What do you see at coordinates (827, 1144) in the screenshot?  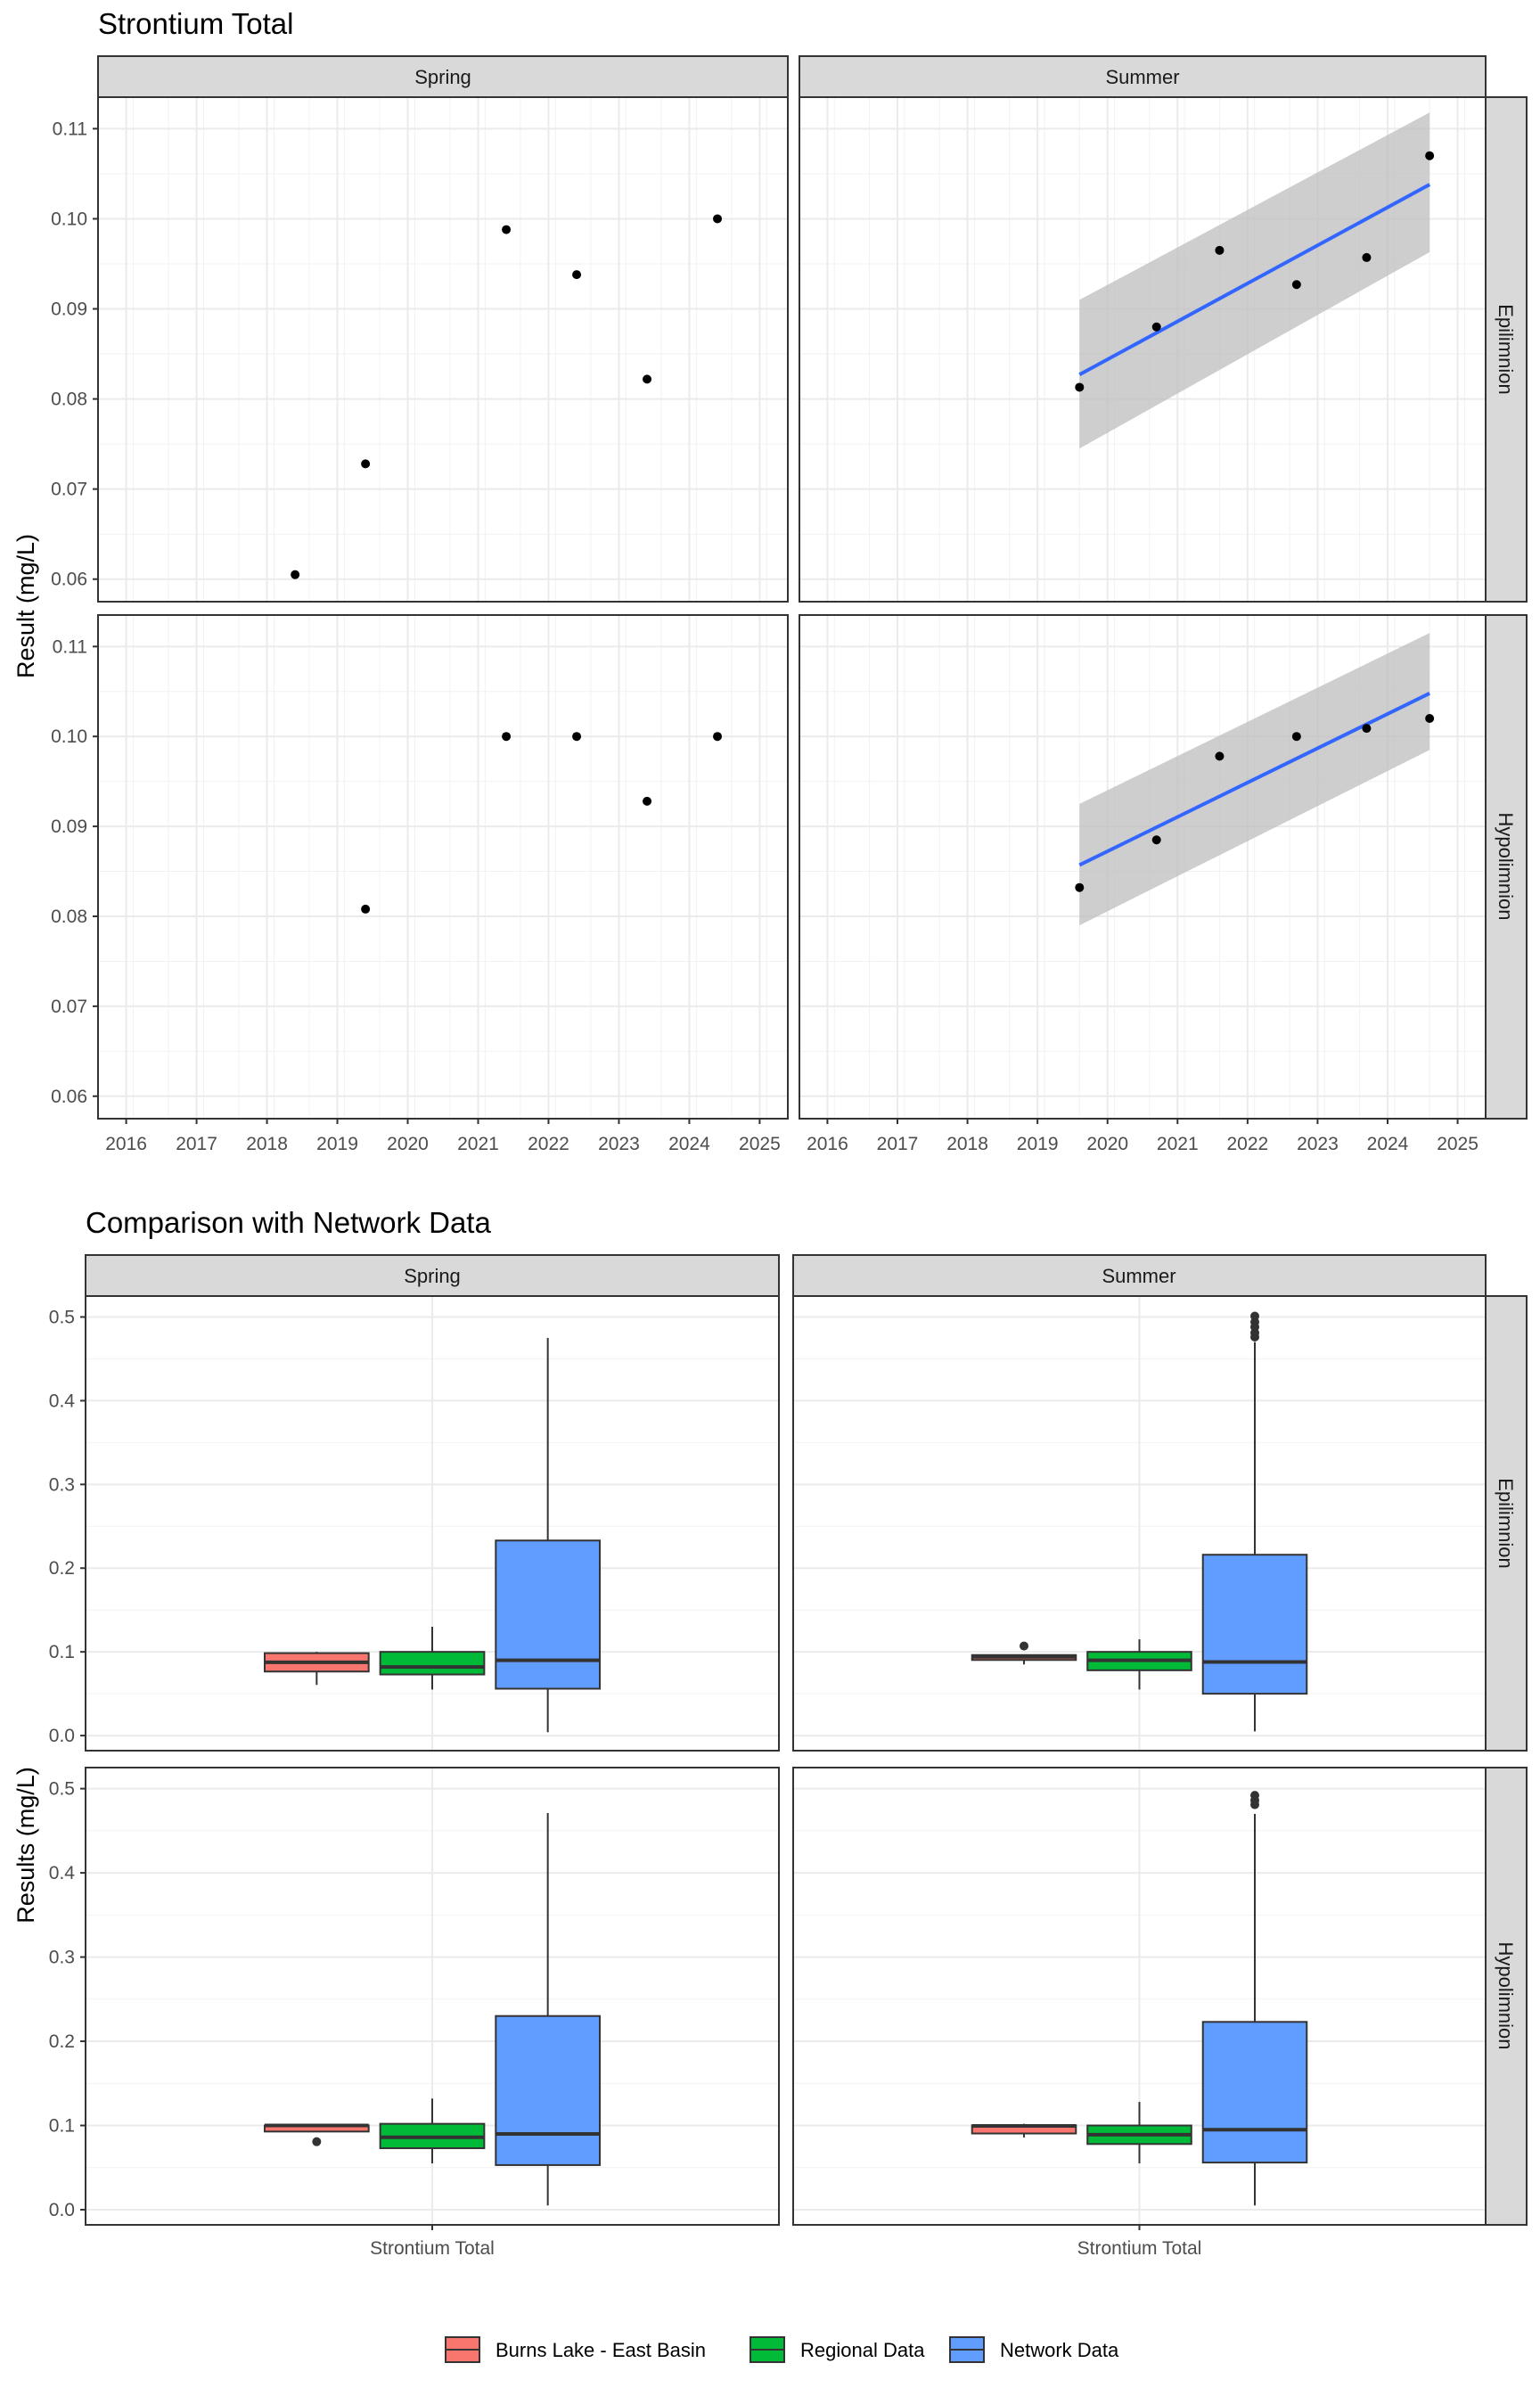 I see `x-tick-label: 2016` at bounding box center [827, 1144].